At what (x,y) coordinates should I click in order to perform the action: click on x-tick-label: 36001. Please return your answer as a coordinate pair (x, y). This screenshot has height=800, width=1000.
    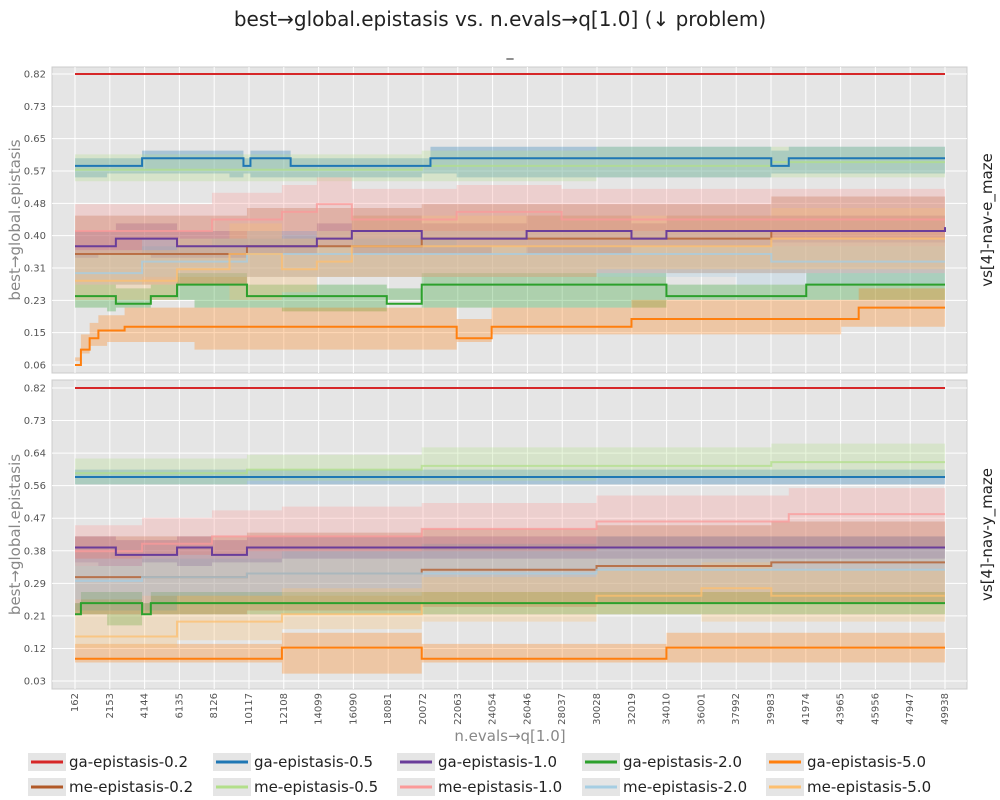
    Looking at the image, I should click on (701, 709).